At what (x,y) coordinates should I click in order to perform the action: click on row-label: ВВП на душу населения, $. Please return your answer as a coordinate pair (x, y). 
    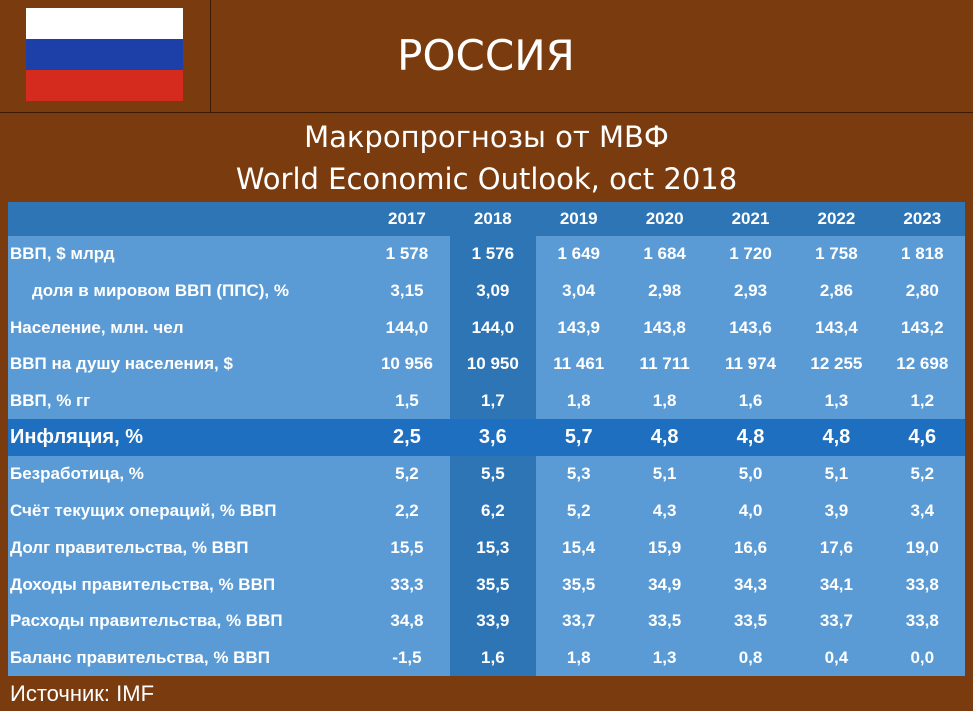
    Looking at the image, I should click on (186, 364).